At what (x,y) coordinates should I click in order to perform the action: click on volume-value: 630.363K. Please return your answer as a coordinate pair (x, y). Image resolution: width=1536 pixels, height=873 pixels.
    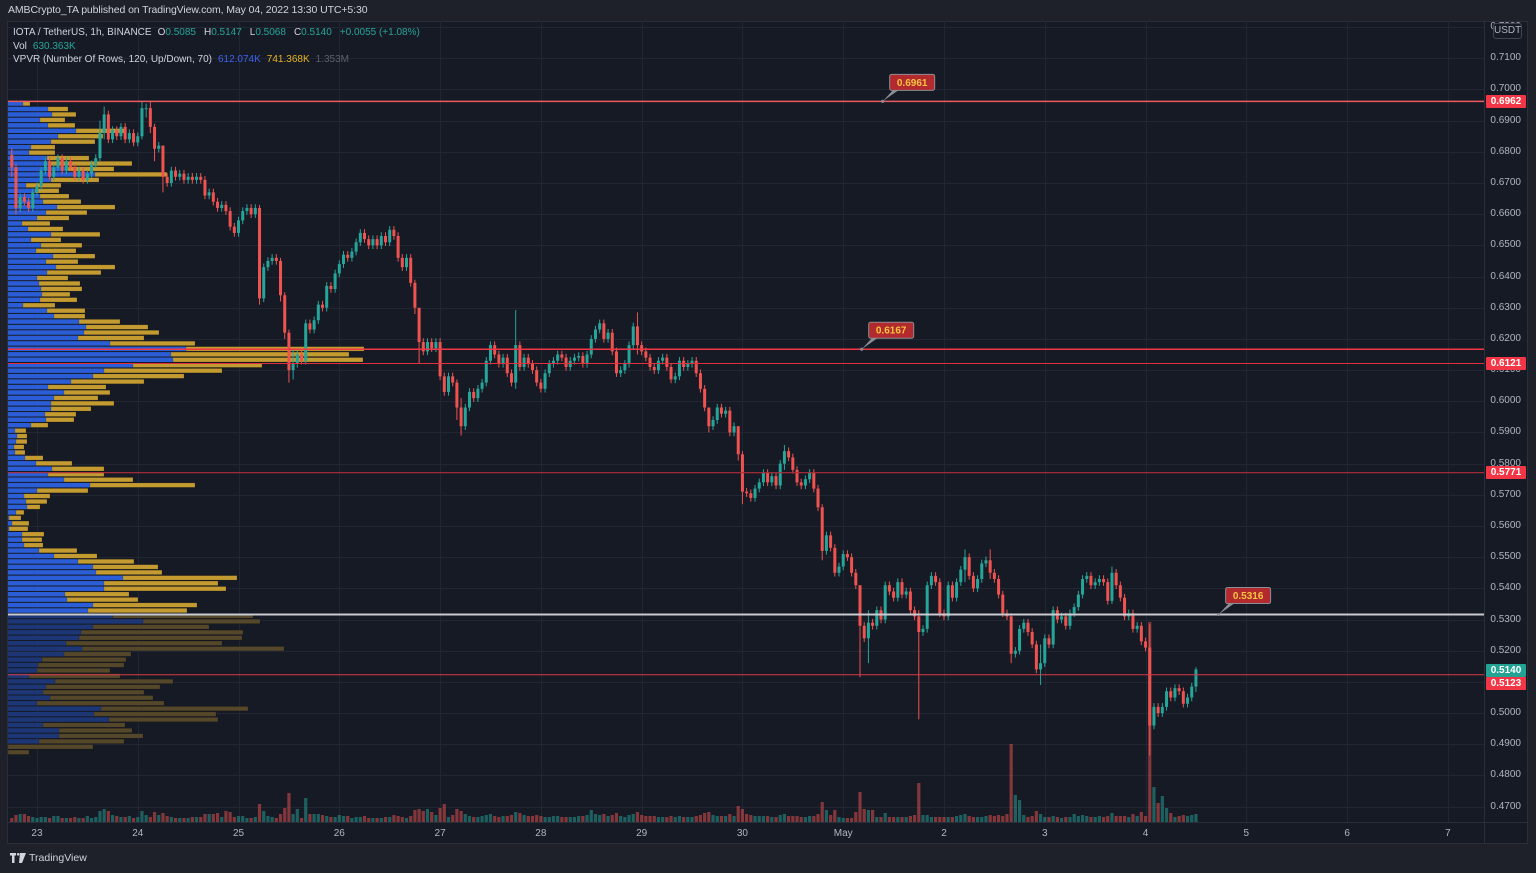
    Looking at the image, I should click on (54, 46).